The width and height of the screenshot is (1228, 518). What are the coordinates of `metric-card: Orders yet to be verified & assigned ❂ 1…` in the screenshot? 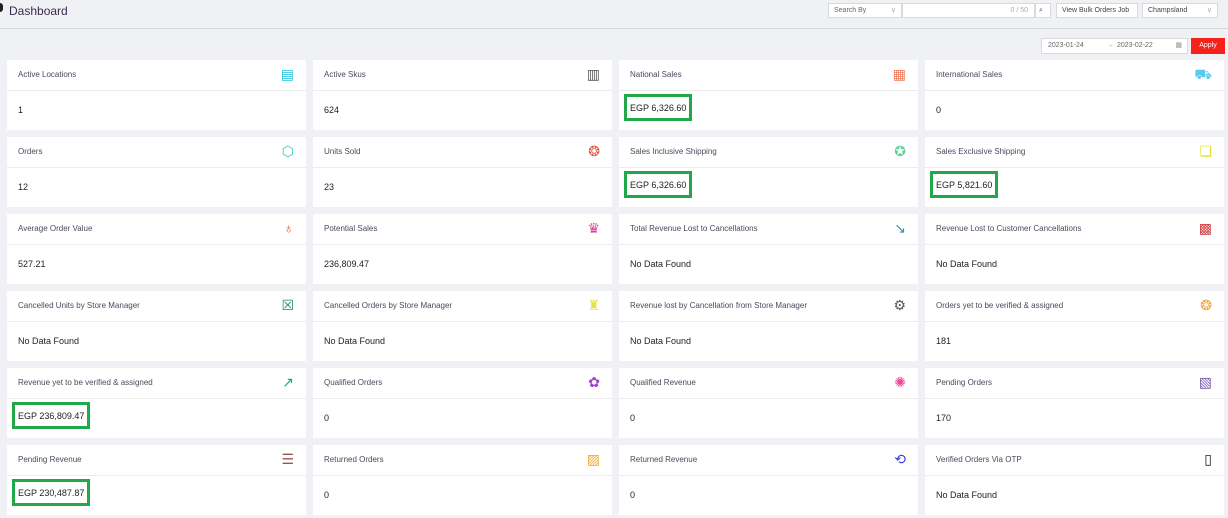 It's located at (1074, 326).